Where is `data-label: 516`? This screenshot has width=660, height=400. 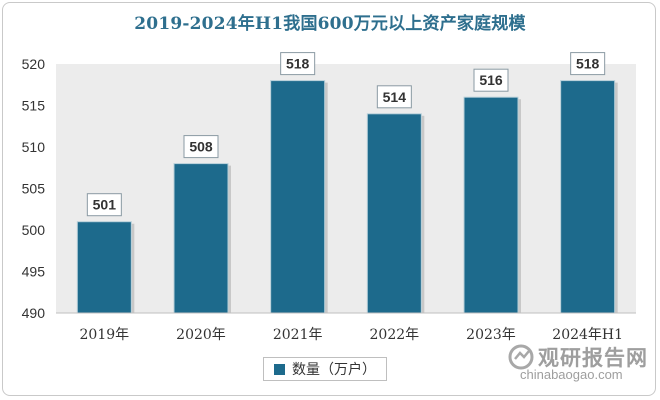
data-label: 516 is located at coordinates (491, 80).